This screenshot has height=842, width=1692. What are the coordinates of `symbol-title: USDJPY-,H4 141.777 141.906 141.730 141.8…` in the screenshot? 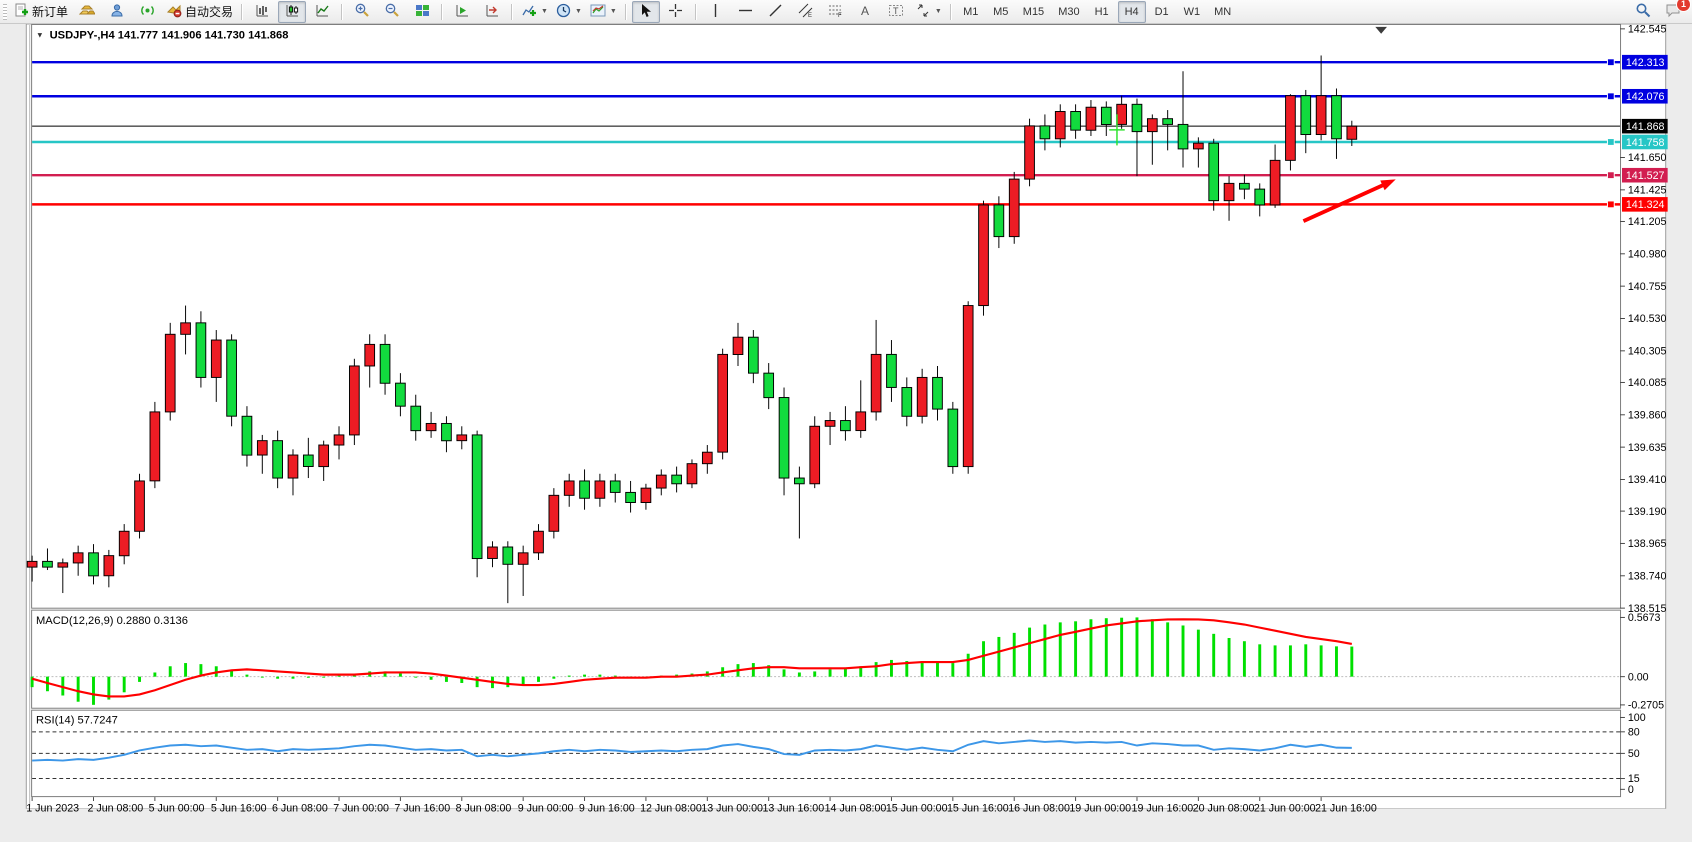 It's located at (169, 36).